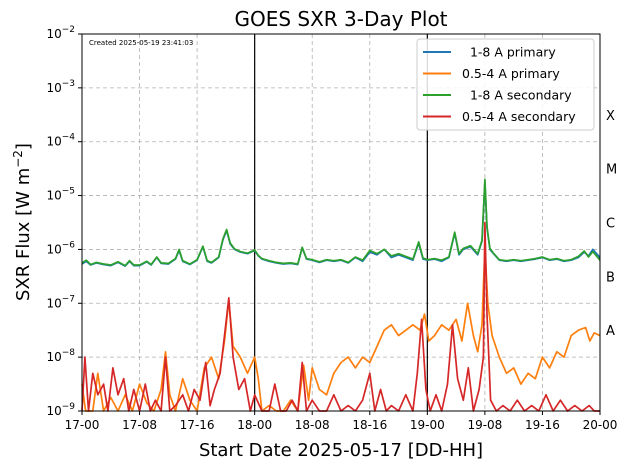 The image size is (629, 469). I want to click on x-axis-label: Start Date 2025-05-17 [DD-HH], so click(341, 450).